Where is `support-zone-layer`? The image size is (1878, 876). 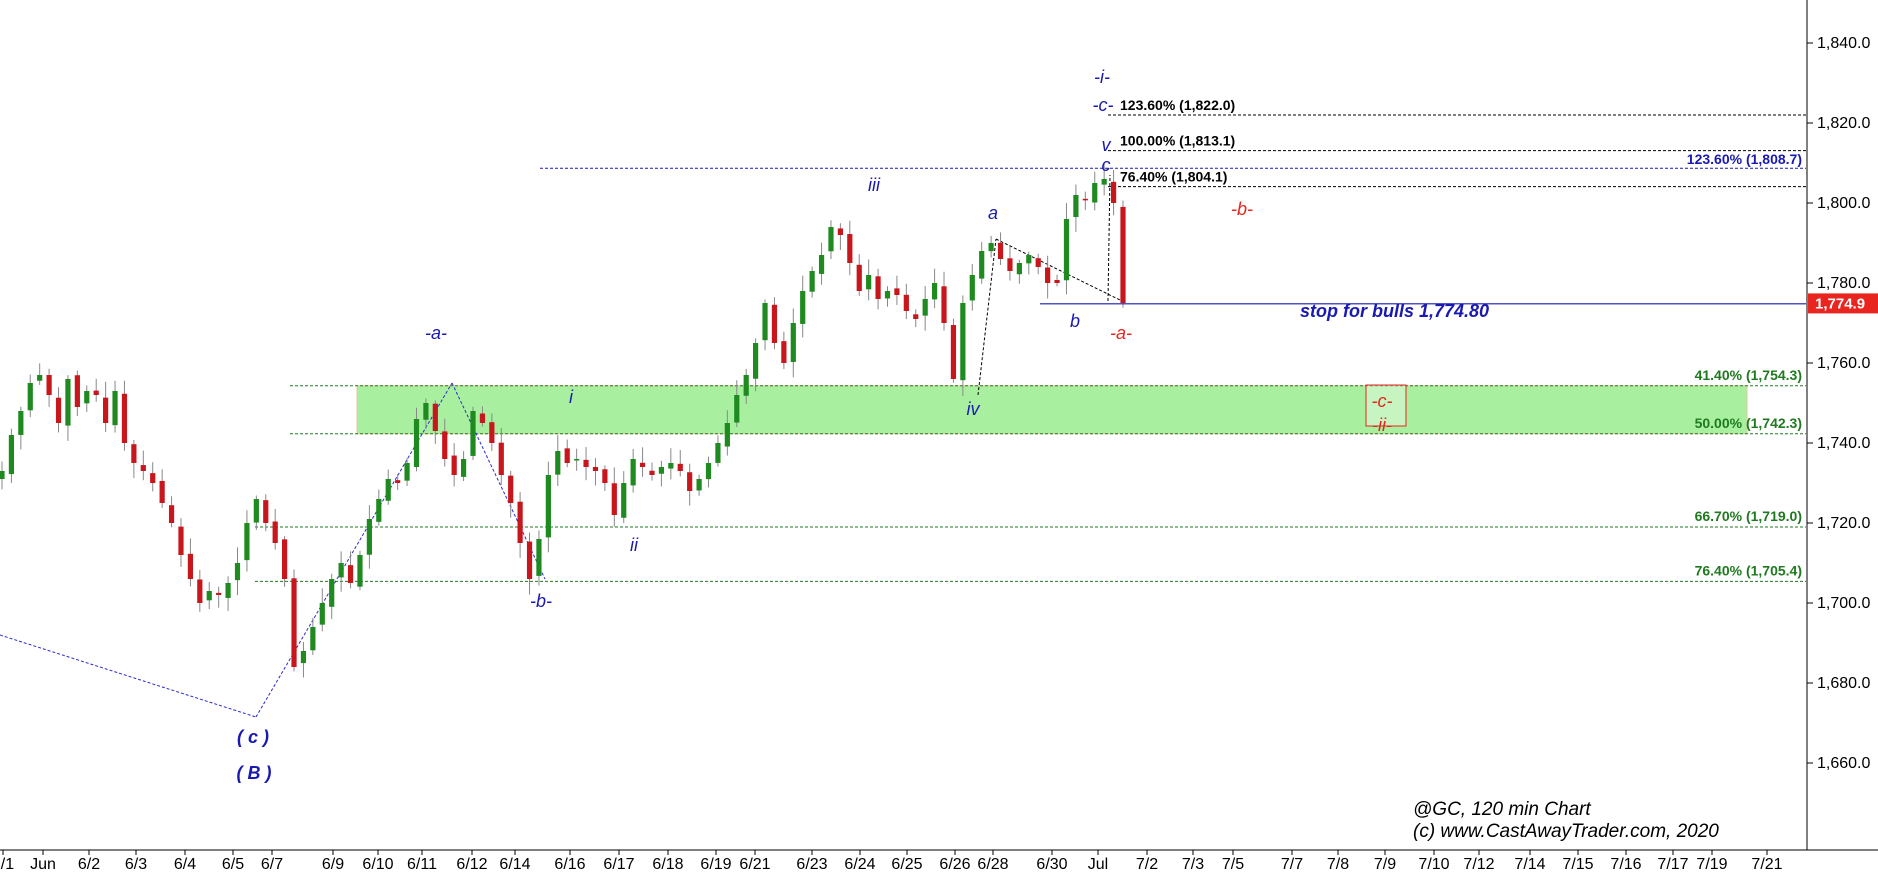
support-zone-layer is located at coordinates (1052, 410).